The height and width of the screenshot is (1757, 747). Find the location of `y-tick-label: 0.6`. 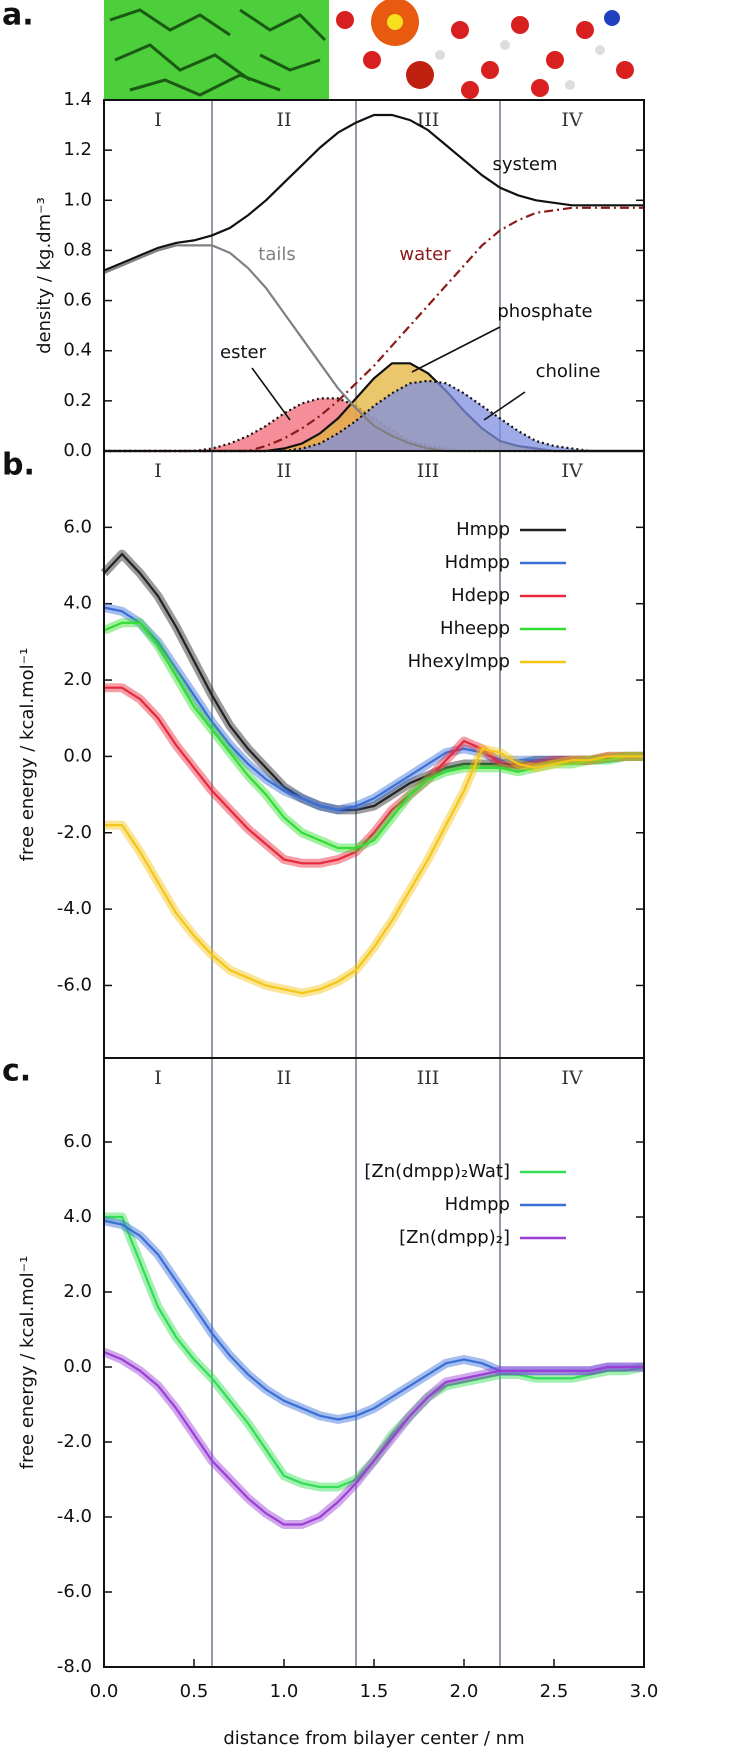

y-tick-label: 0.6 is located at coordinates (77, 300).